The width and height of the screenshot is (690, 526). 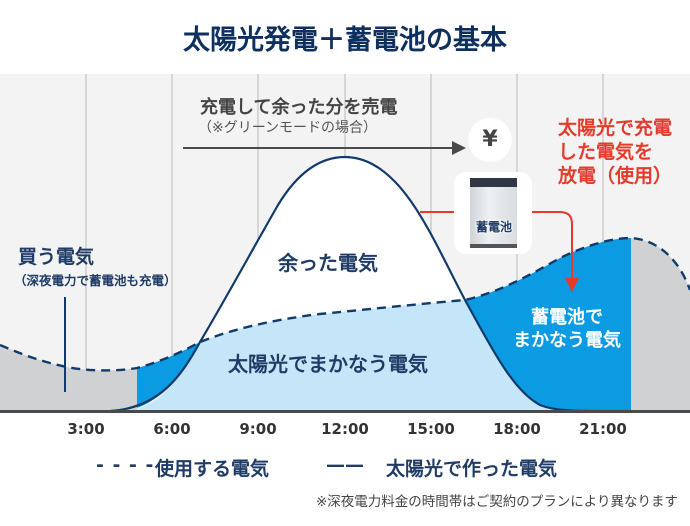 What do you see at coordinates (517, 429) in the screenshot?
I see `x-tick: 18:00` at bounding box center [517, 429].